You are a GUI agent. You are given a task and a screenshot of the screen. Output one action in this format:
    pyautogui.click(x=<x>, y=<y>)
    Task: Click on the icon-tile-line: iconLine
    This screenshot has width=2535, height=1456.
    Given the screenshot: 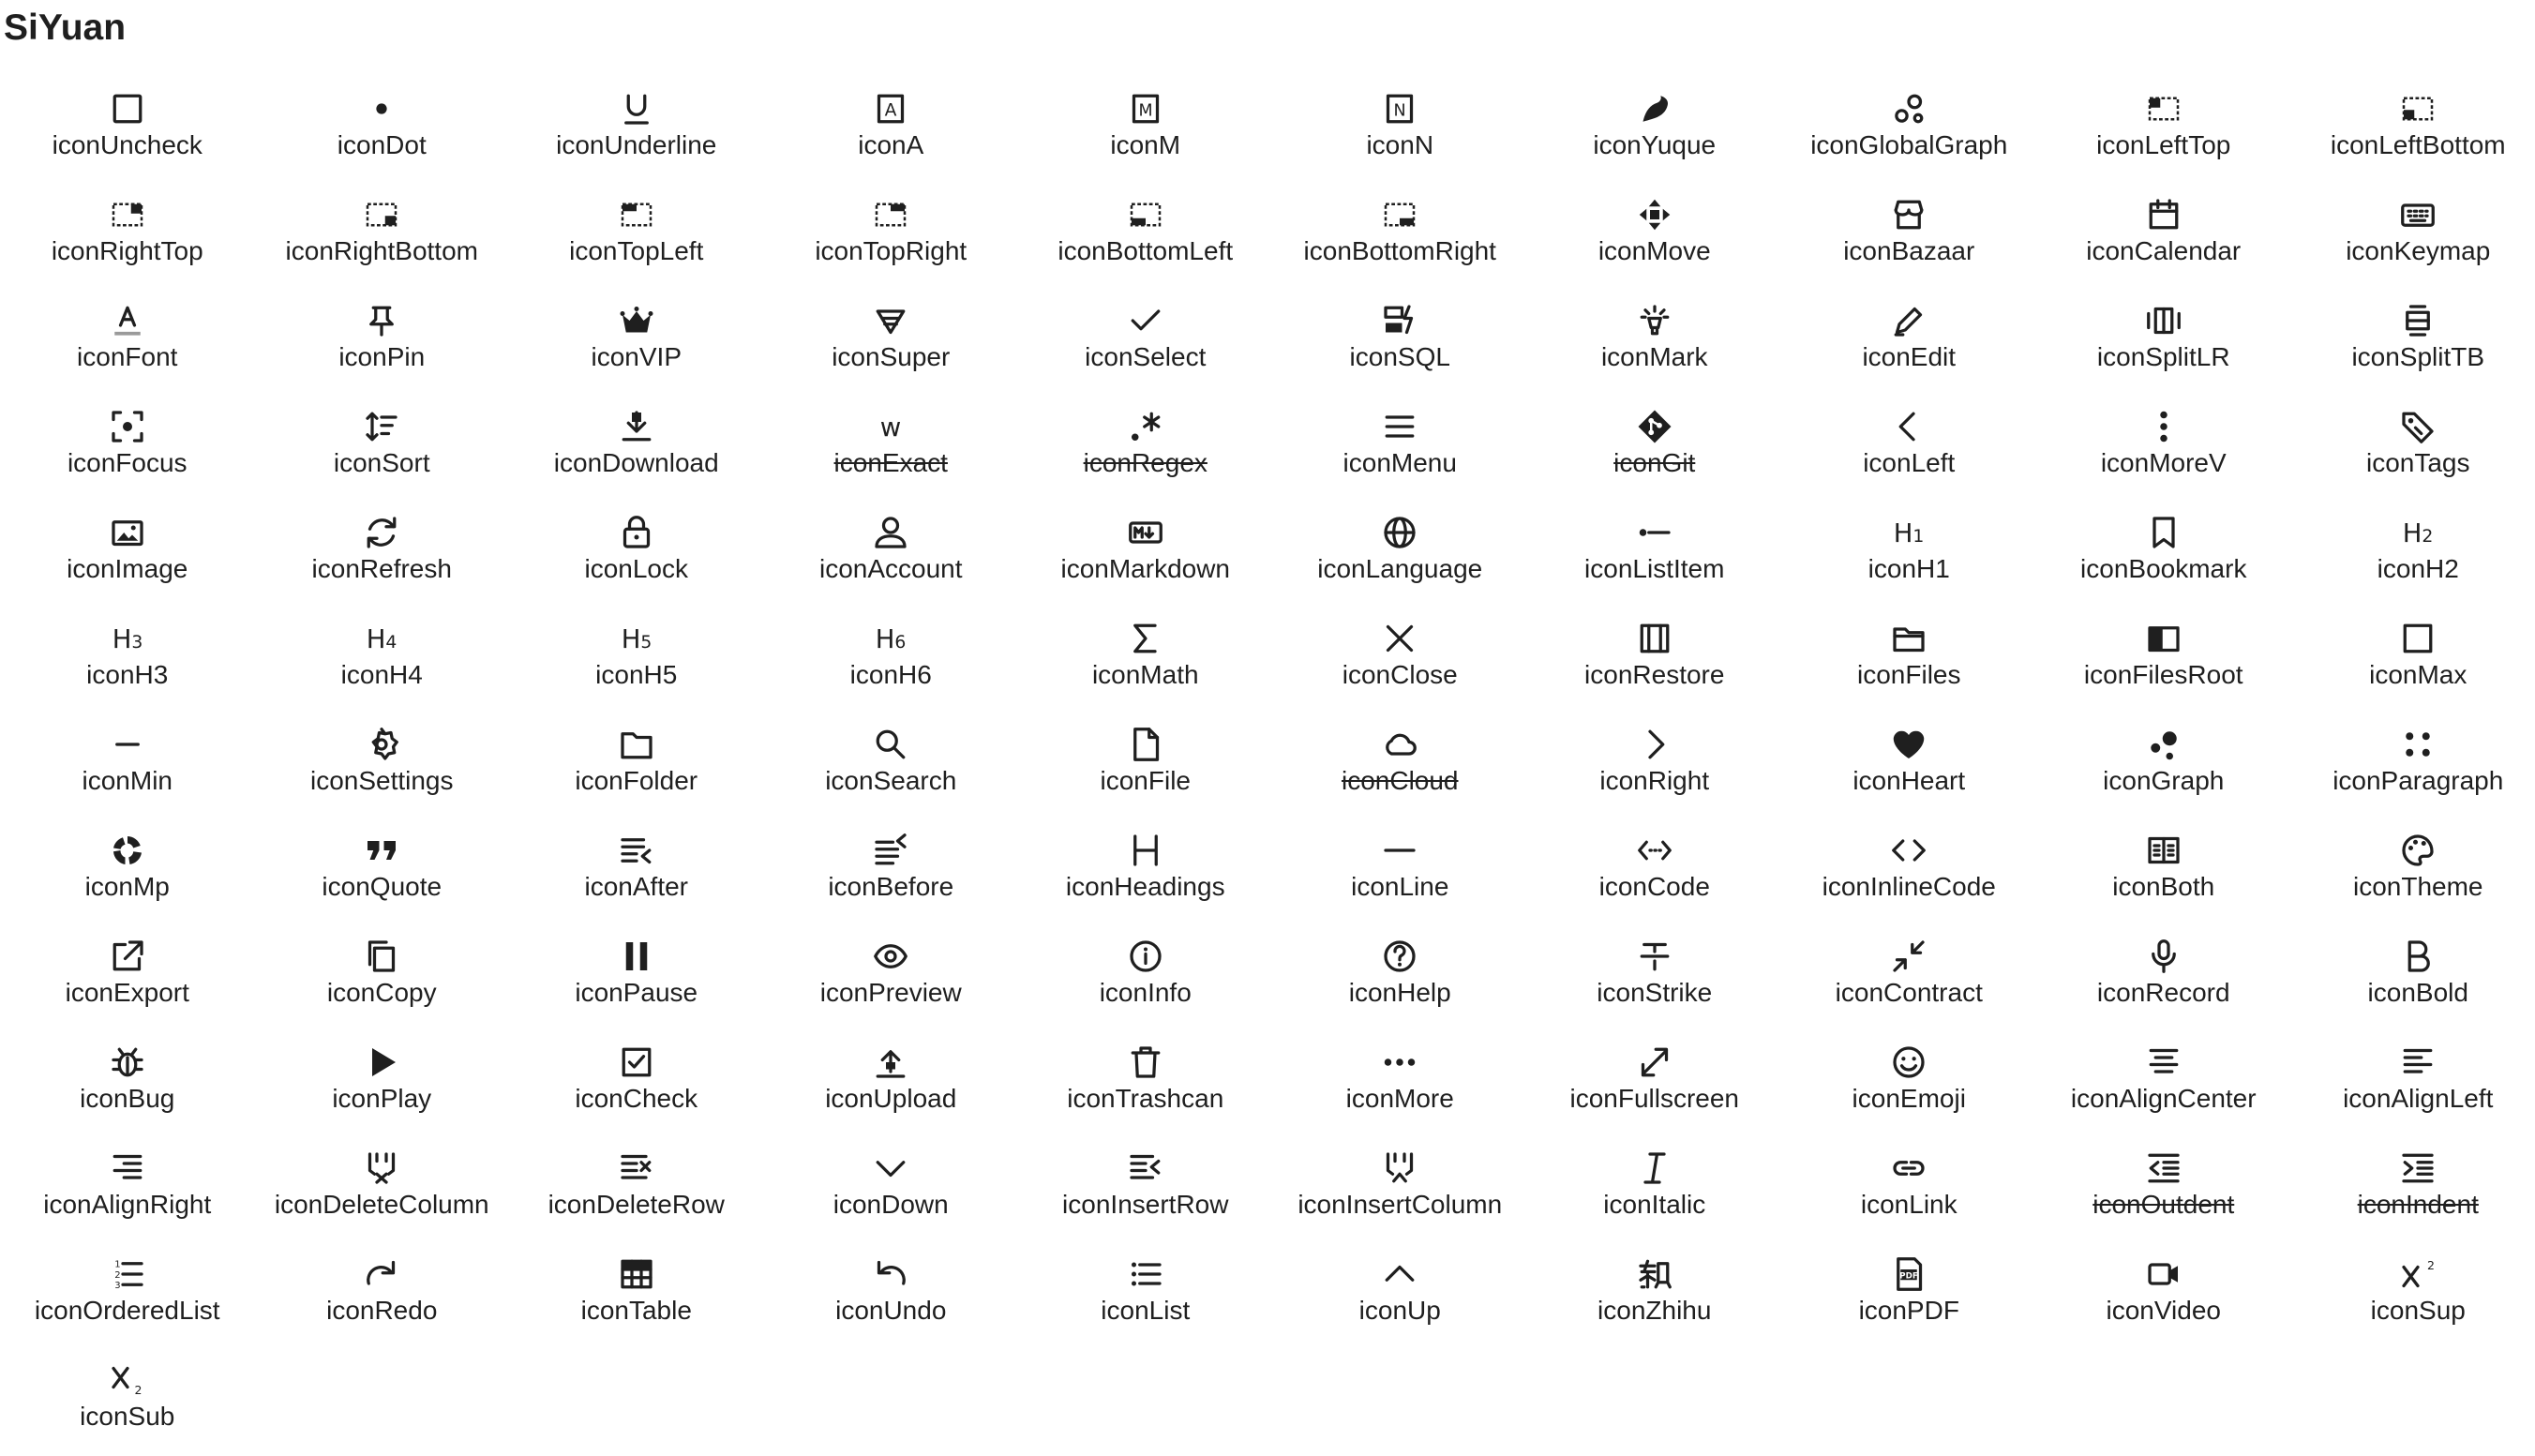 What is the action you would take?
    pyautogui.click(x=1400, y=873)
    